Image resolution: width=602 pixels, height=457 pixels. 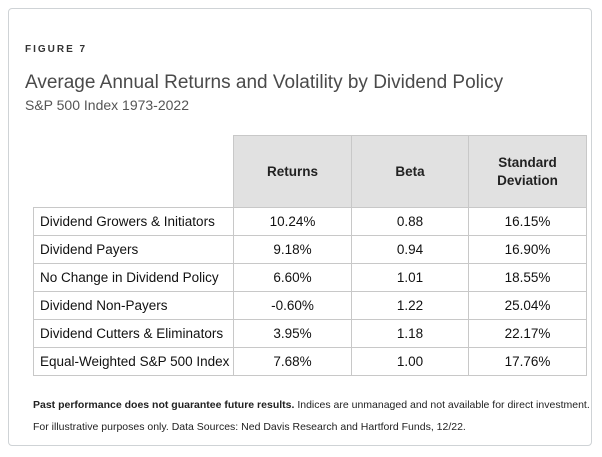 I want to click on returns-cell: 9.18%, so click(x=292, y=249).